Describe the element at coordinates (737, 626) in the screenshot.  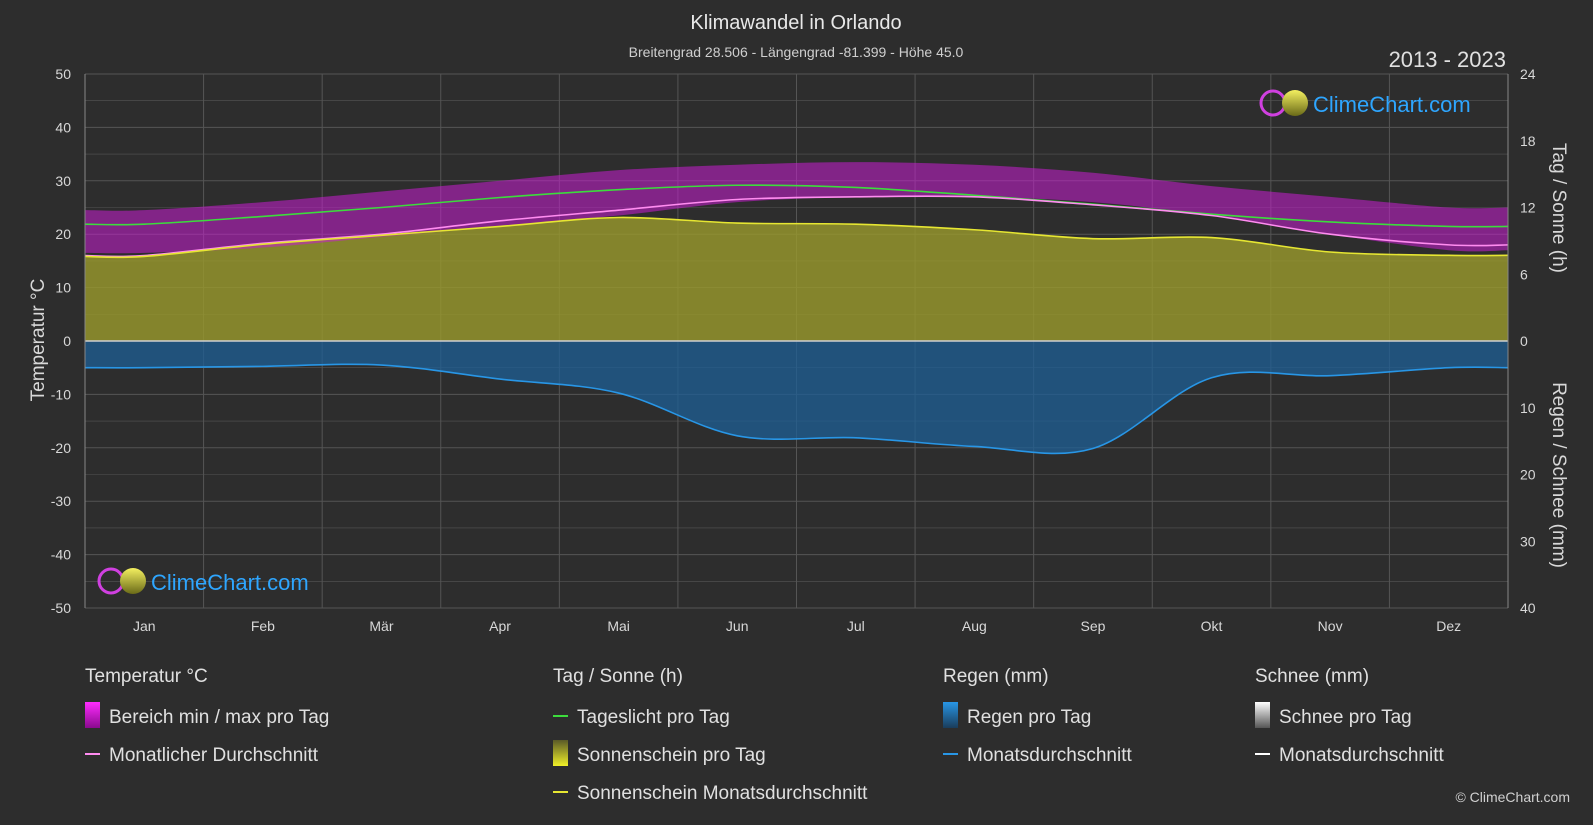
I see `x-tick-label: Jun` at that location.